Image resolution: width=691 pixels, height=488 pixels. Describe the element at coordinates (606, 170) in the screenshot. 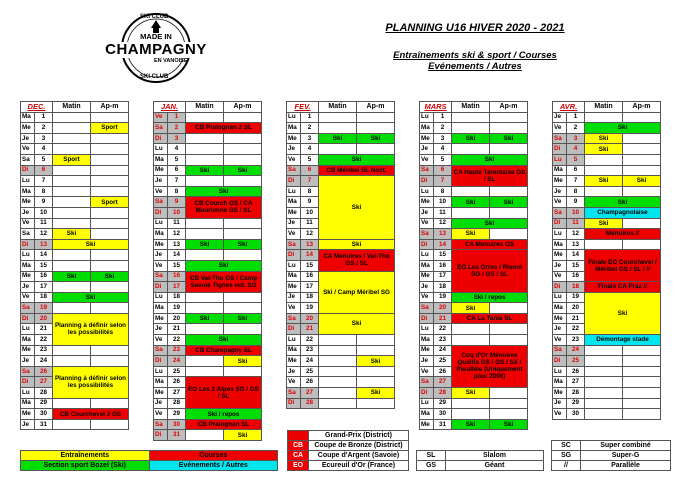

I see `day-row: Ma 6` at that location.